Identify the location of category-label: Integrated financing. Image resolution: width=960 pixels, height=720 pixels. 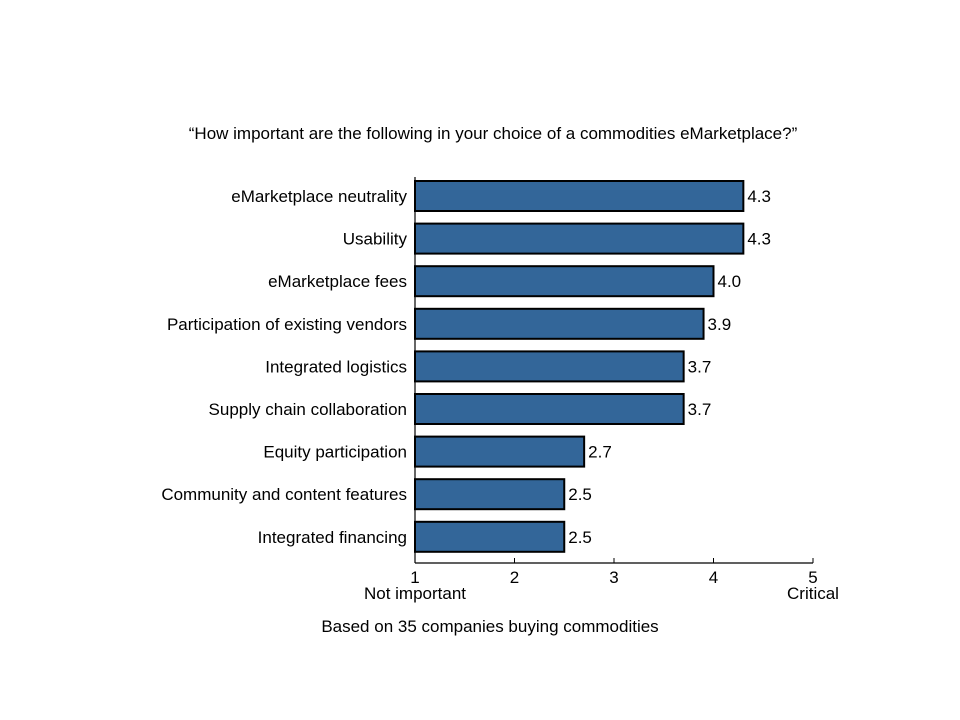
(332, 537).